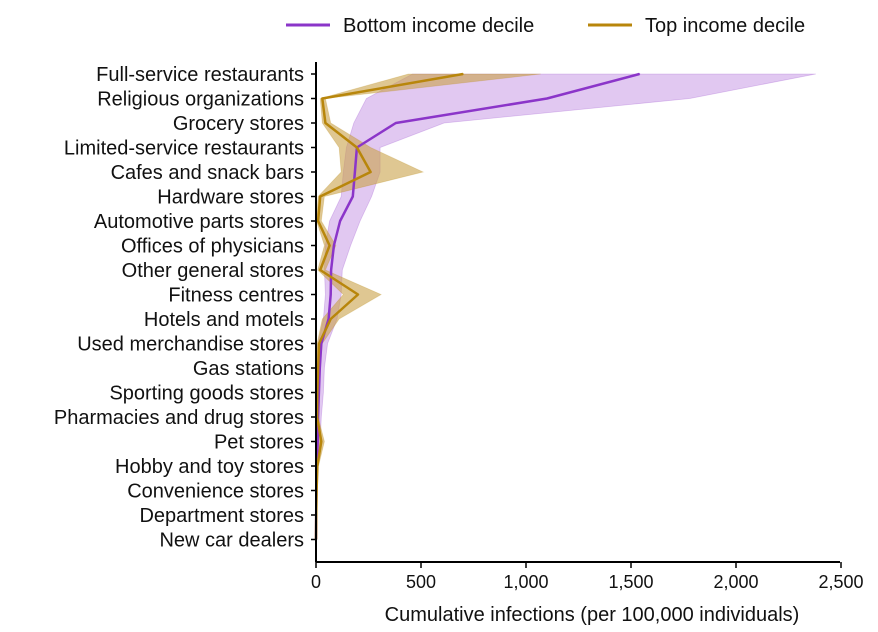  What do you see at coordinates (199, 222) in the screenshot?
I see `y-tick-label-automotive-parts-stores: Automotive parts stores` at bounding box center [199, 222].